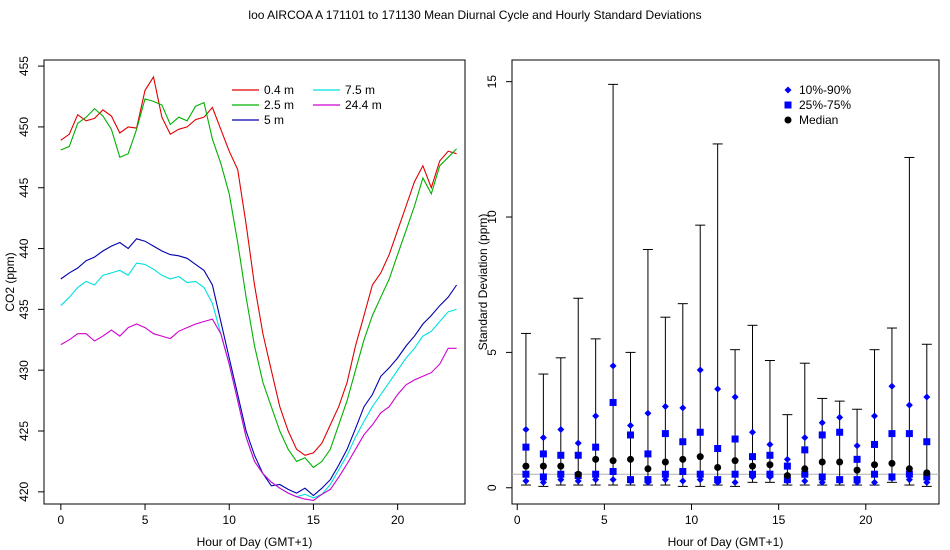  Describe the element at coordinates (363, 105) in the screenshot. I see `legend-label: 24.4 m` at that location.